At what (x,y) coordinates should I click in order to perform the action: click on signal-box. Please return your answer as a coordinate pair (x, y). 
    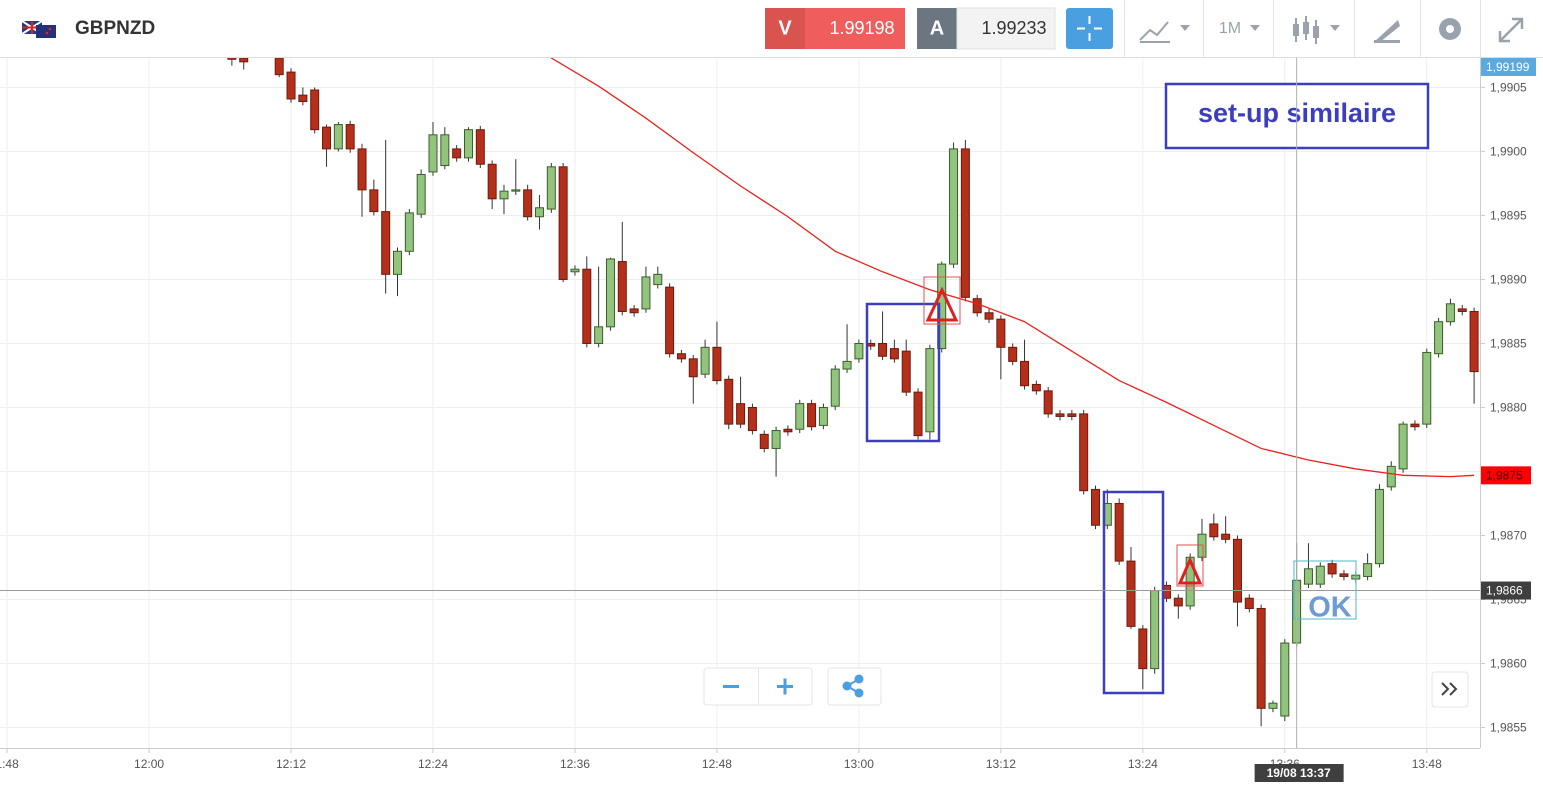
    Looking at the image, I should click on (942, 300).